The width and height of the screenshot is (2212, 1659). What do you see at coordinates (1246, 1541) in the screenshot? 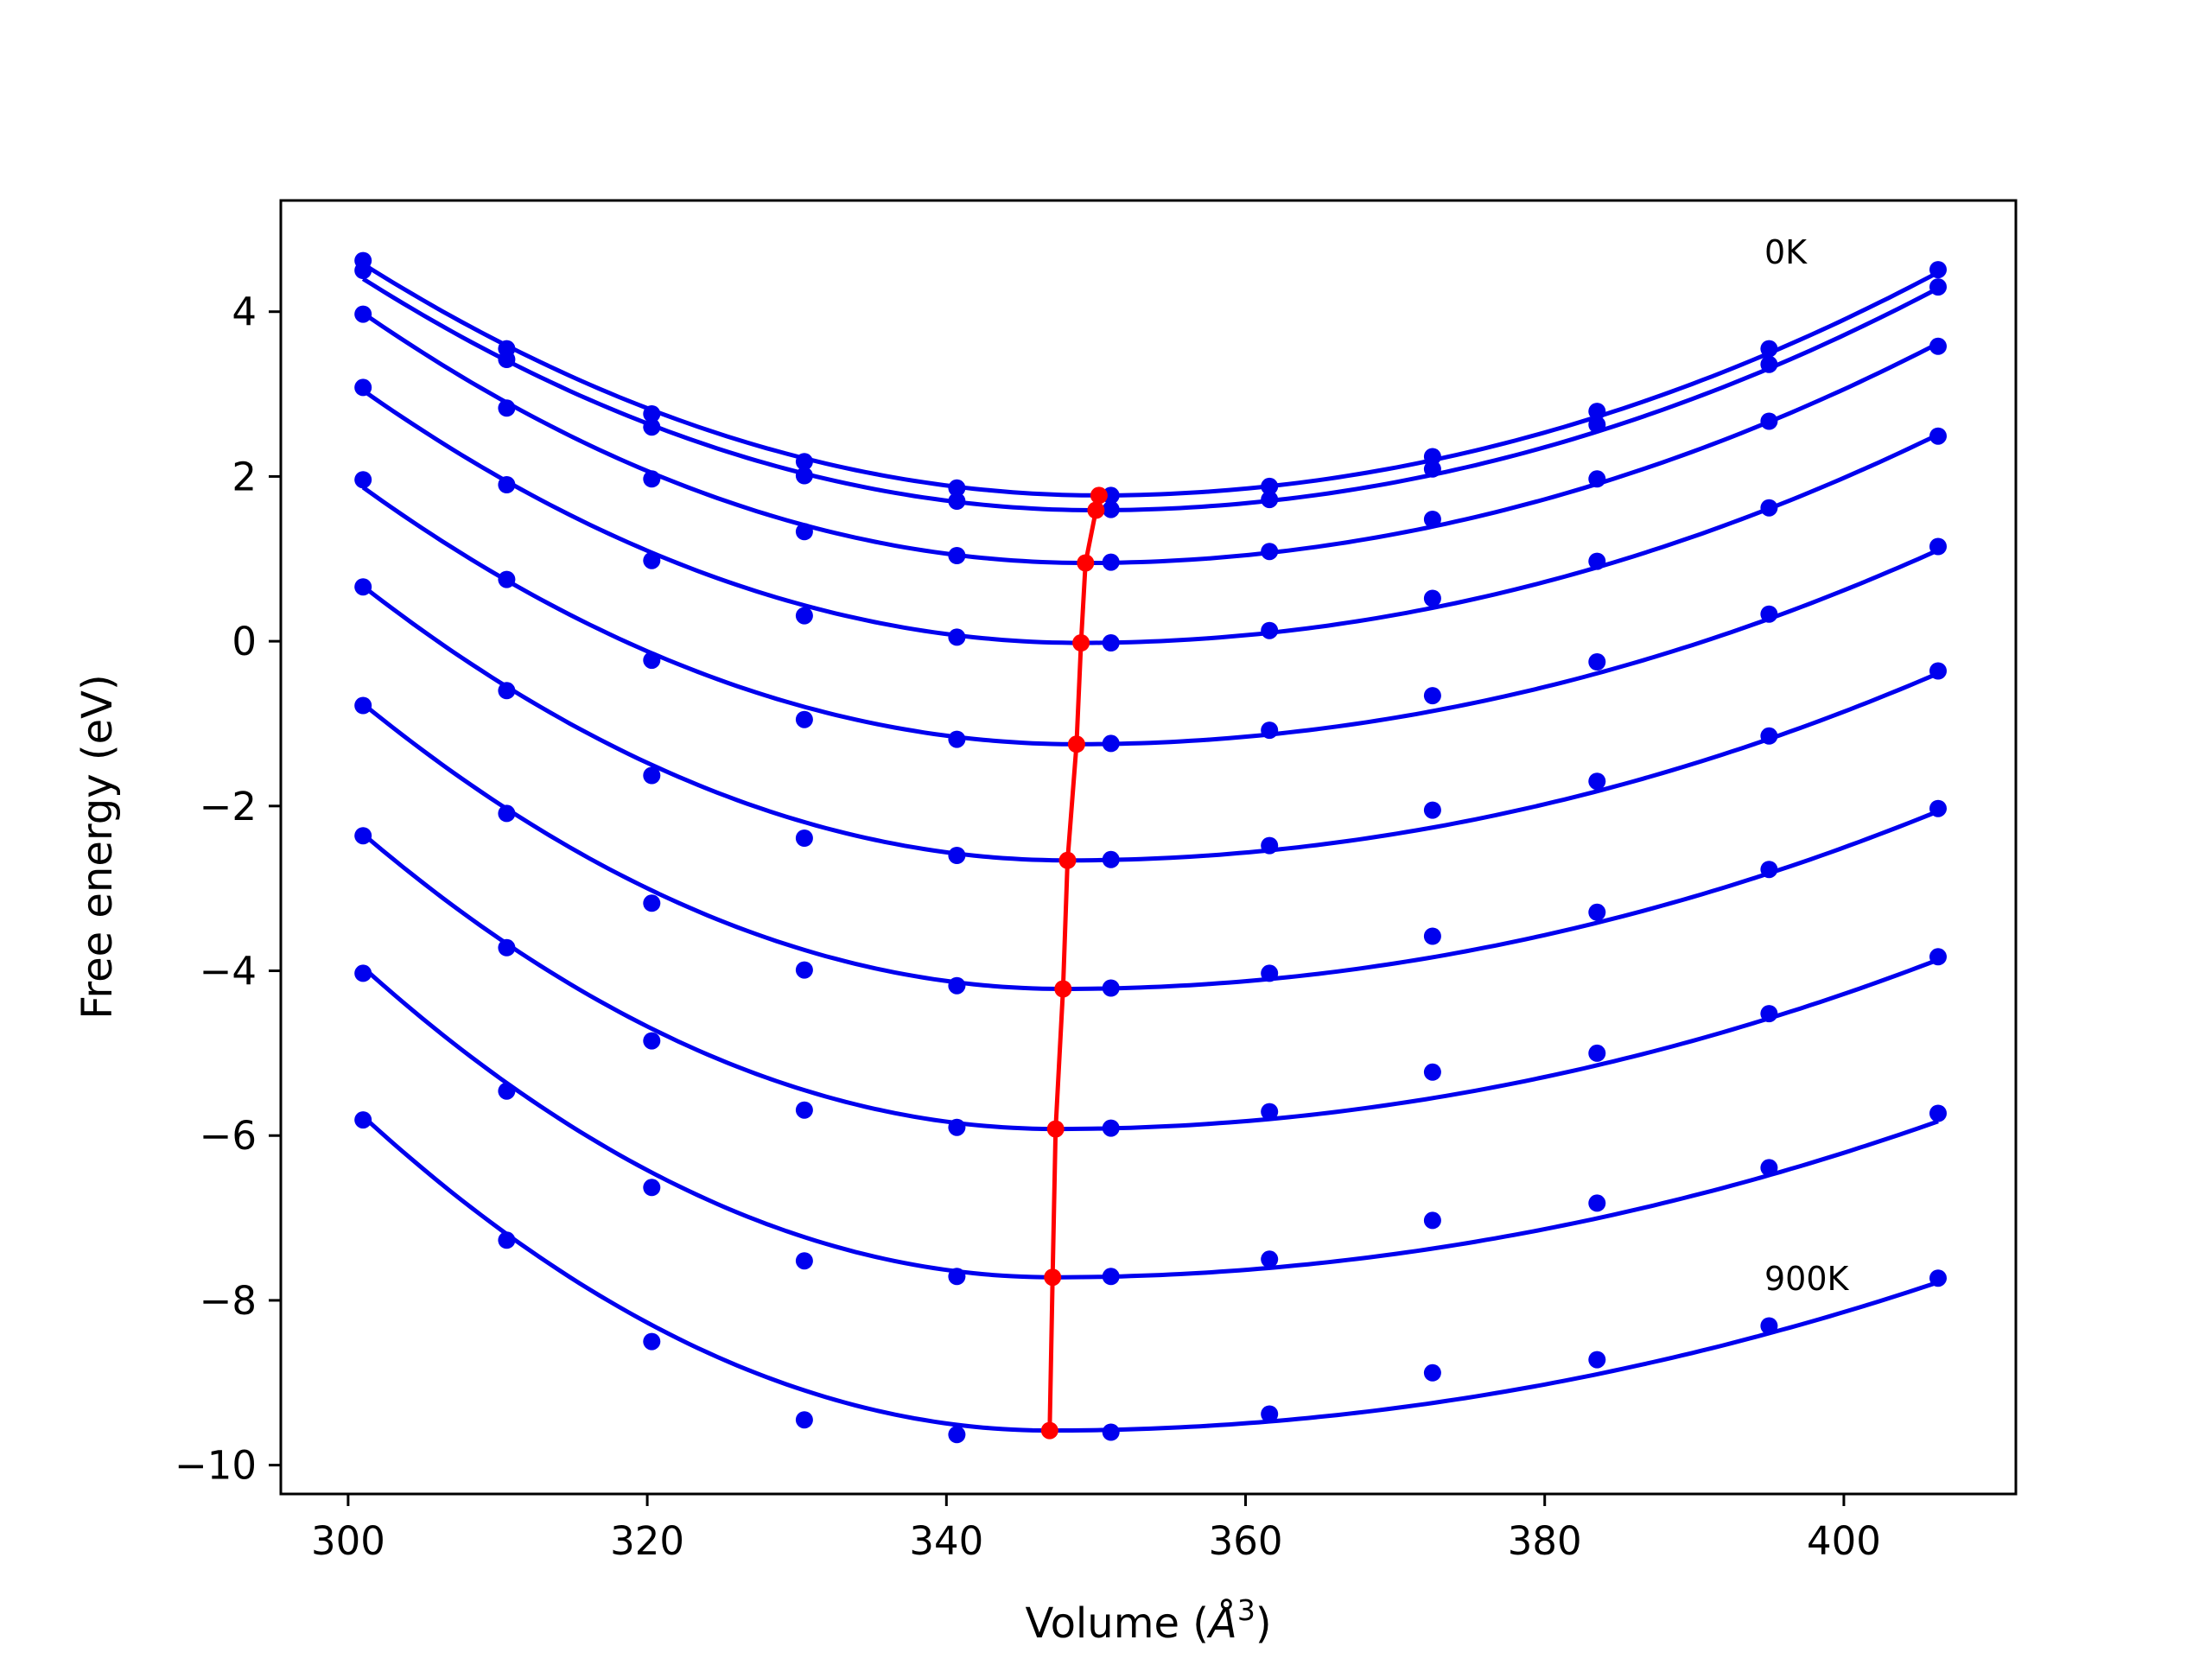
I see `x-tick-label-360: 360` at bounding box center [1246, 1541].